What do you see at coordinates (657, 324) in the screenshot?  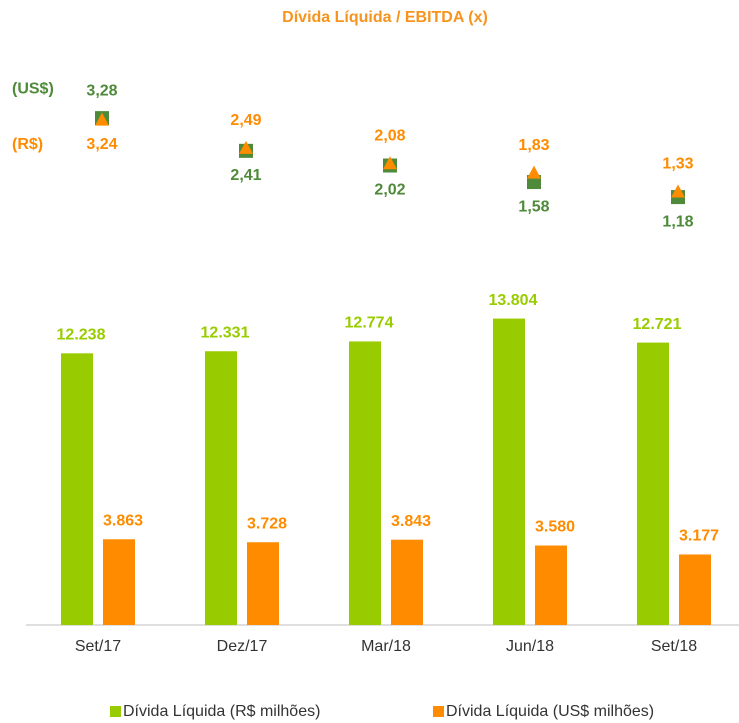 I see `bar-value-label: 12.721` at bounding box center [657, 324].